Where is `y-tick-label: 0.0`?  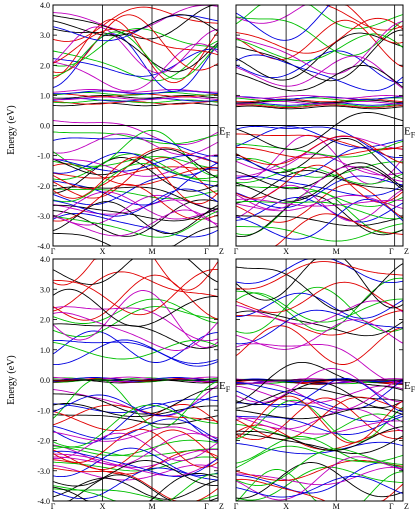 y-tick-label: 0.0 is located at coordinates (45, 126).